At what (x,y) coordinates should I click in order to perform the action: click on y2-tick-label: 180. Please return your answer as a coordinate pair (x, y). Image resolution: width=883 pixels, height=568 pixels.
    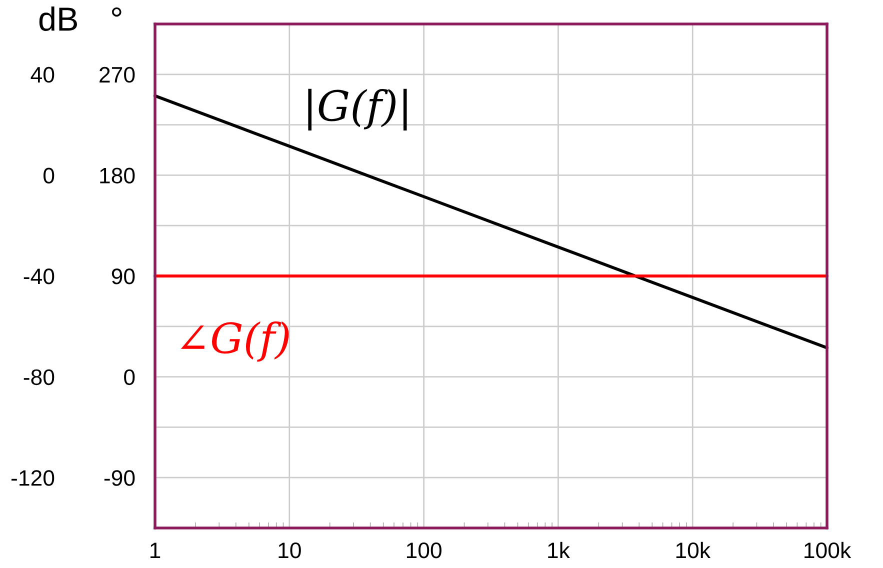
    Looking at the image, I should click on (117, 176).